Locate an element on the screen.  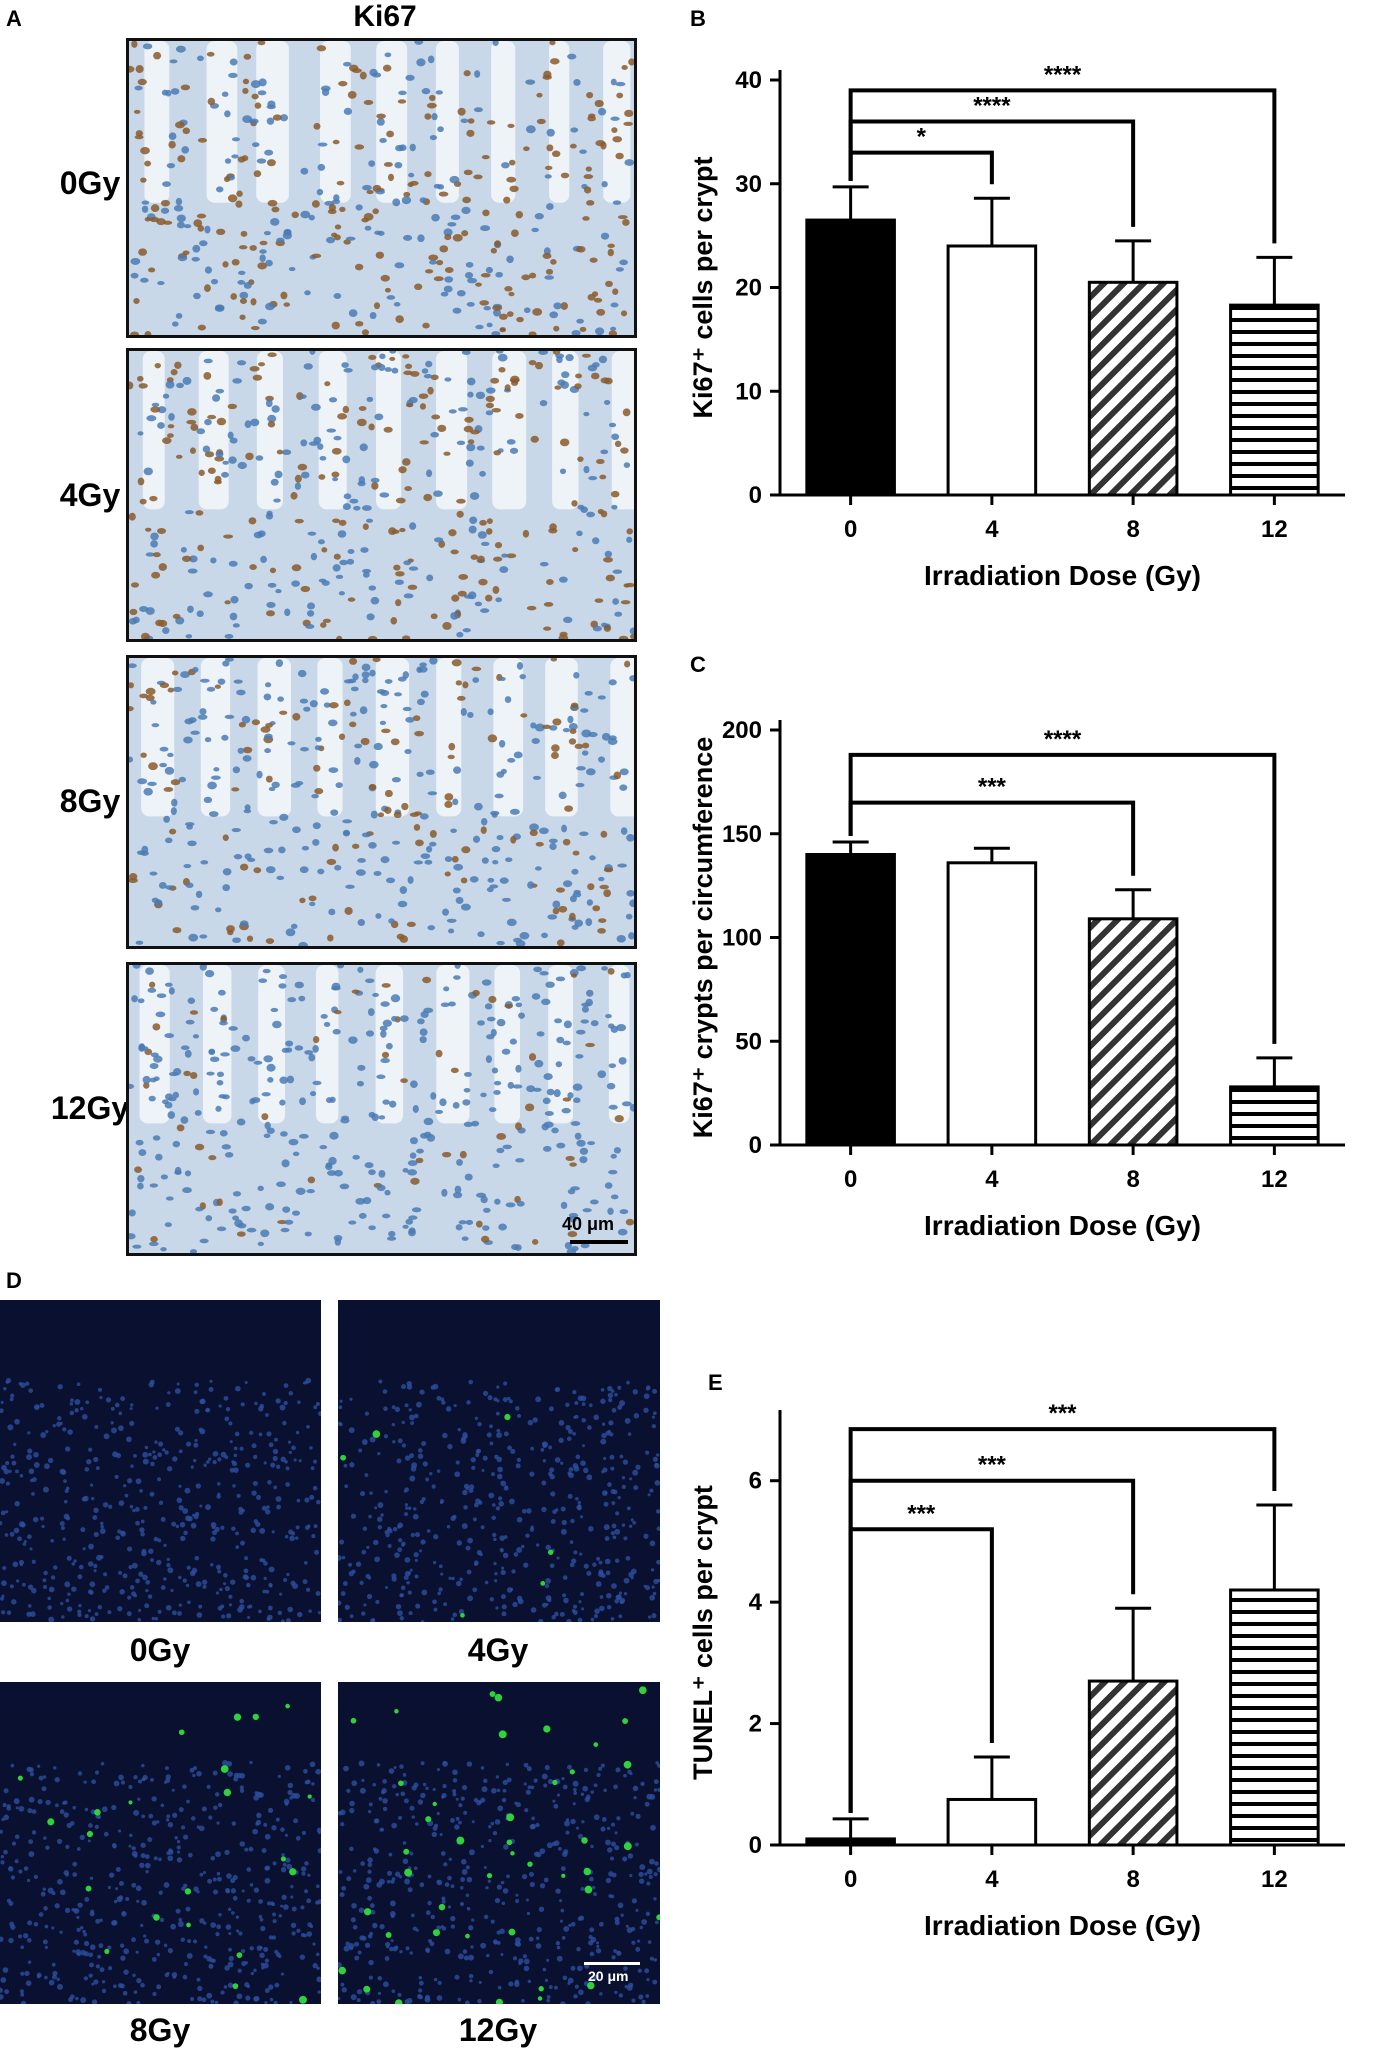
row-label-4gy: 4Gy is located at coordinates (90, 495).